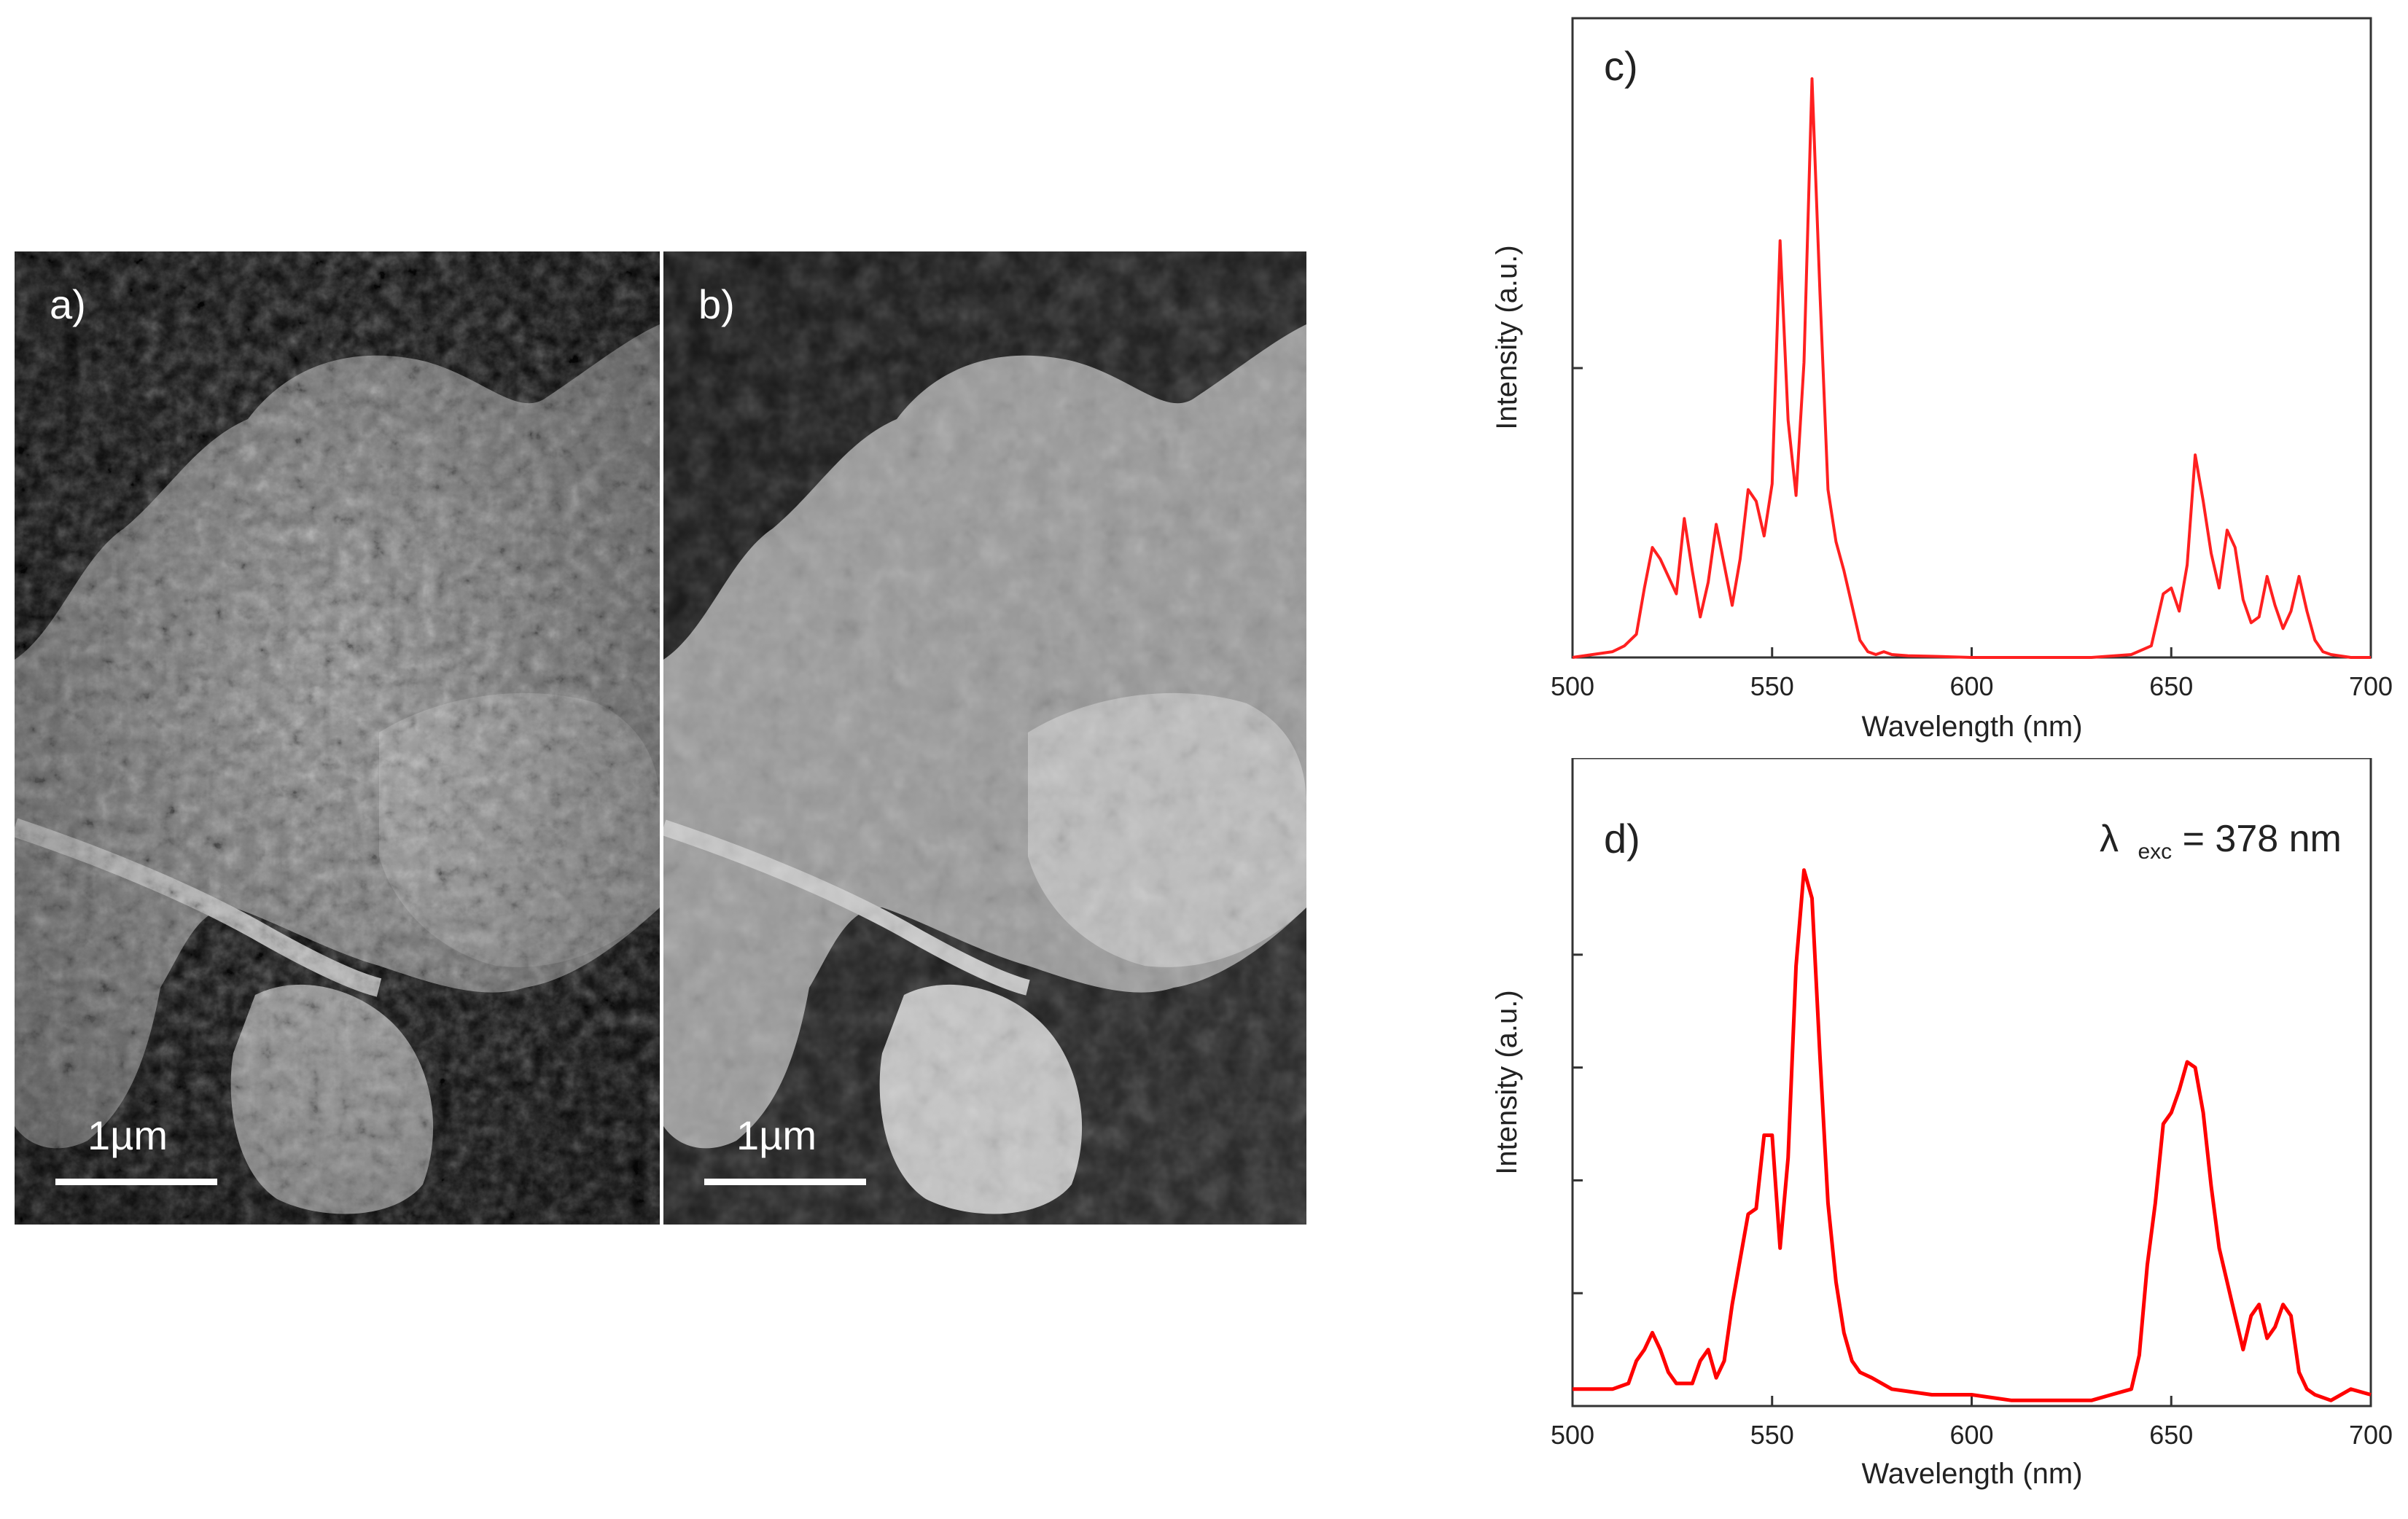  What do you see at coordinates (1578, 1124) in the screenshot?
I see `chart-d-y-ticks` at bounding box center [1578, 1124].